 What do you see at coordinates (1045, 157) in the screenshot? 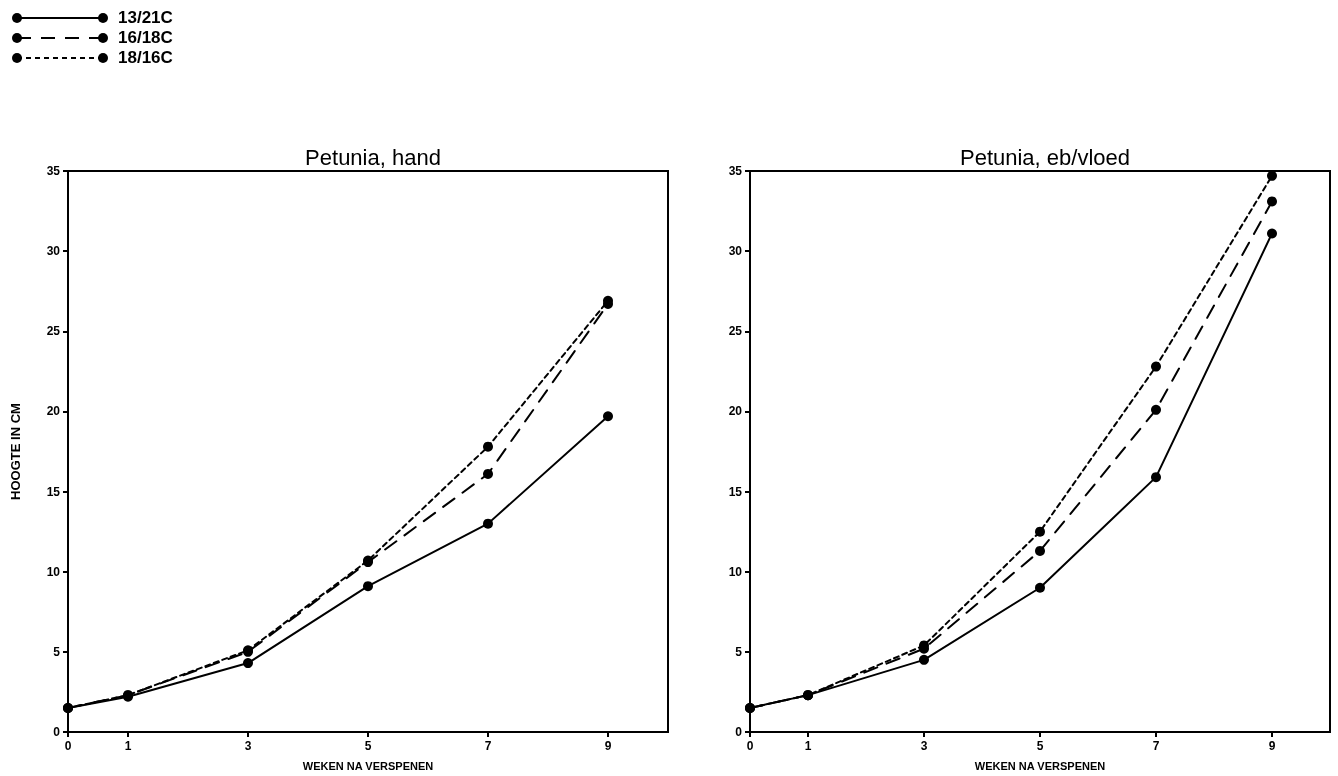
I see `chart-title: Petunia, eb/vloed` at bounding box center [1045, 157].